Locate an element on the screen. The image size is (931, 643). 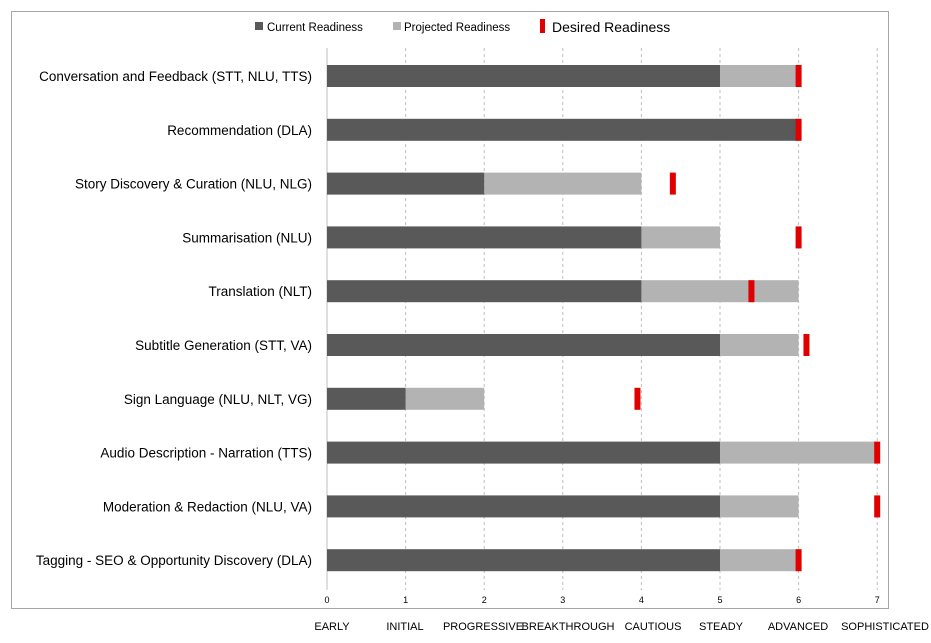
category-label-4: Translation (NLT) is located at coordinates (260, 291).